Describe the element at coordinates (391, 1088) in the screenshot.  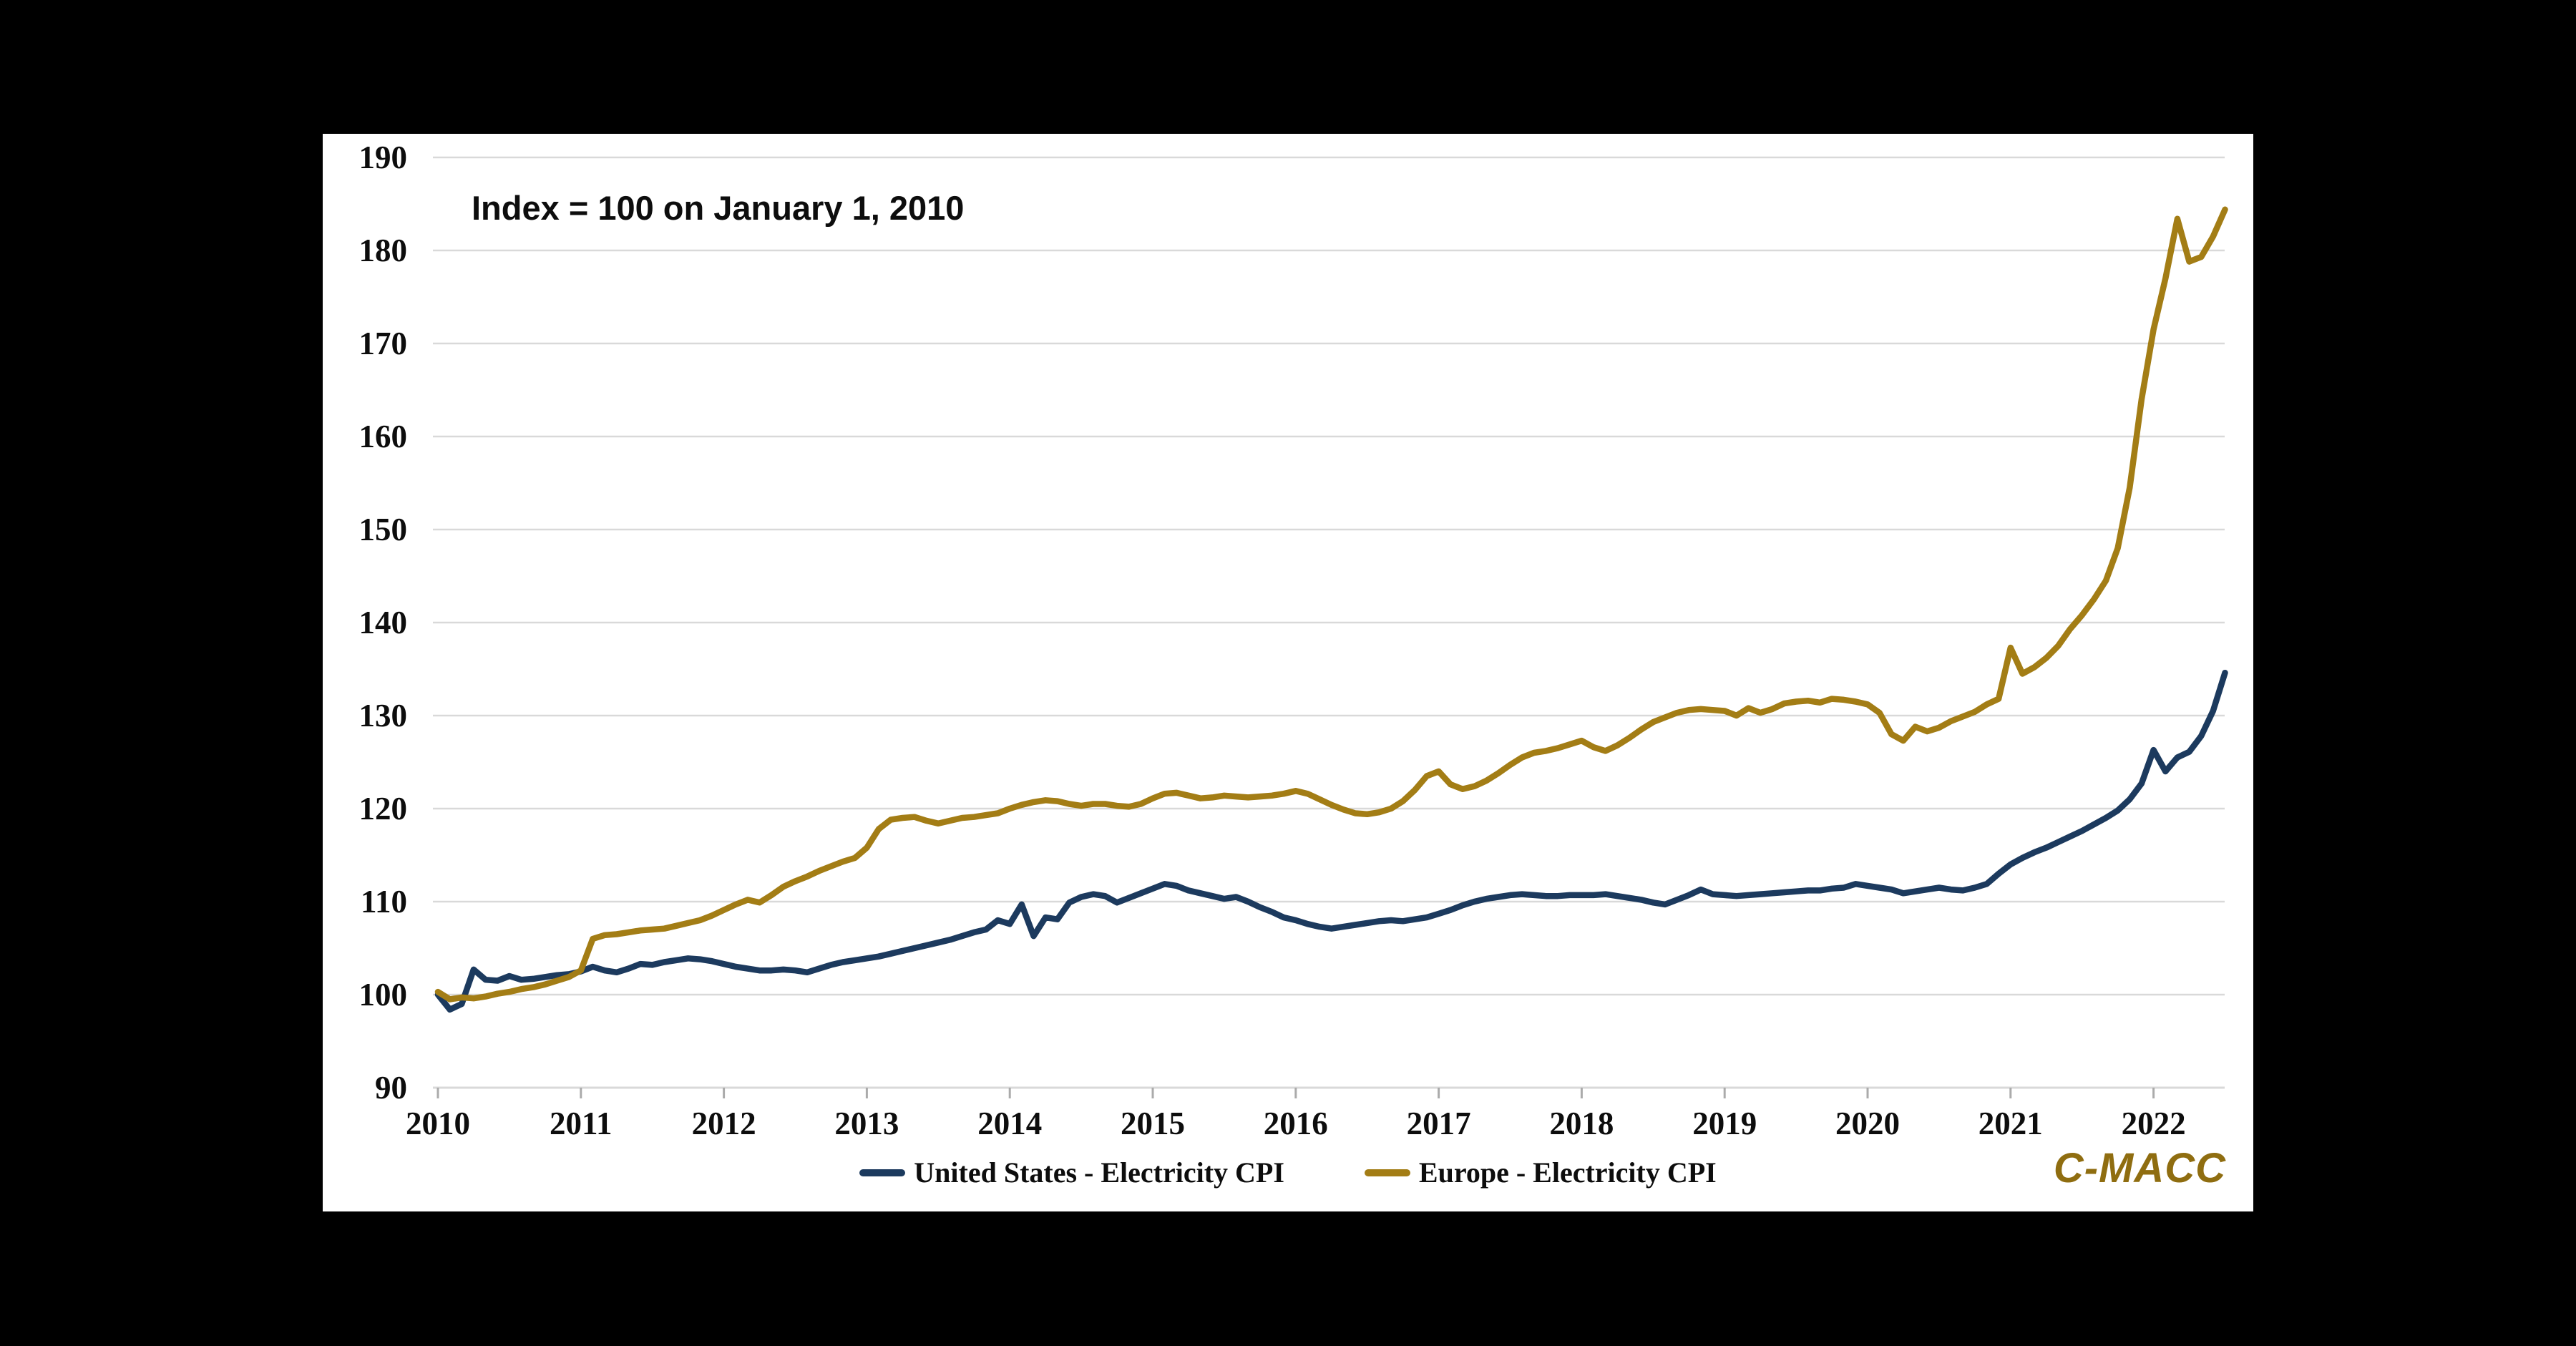
I see `y-tick-label-90: 90` at that location.